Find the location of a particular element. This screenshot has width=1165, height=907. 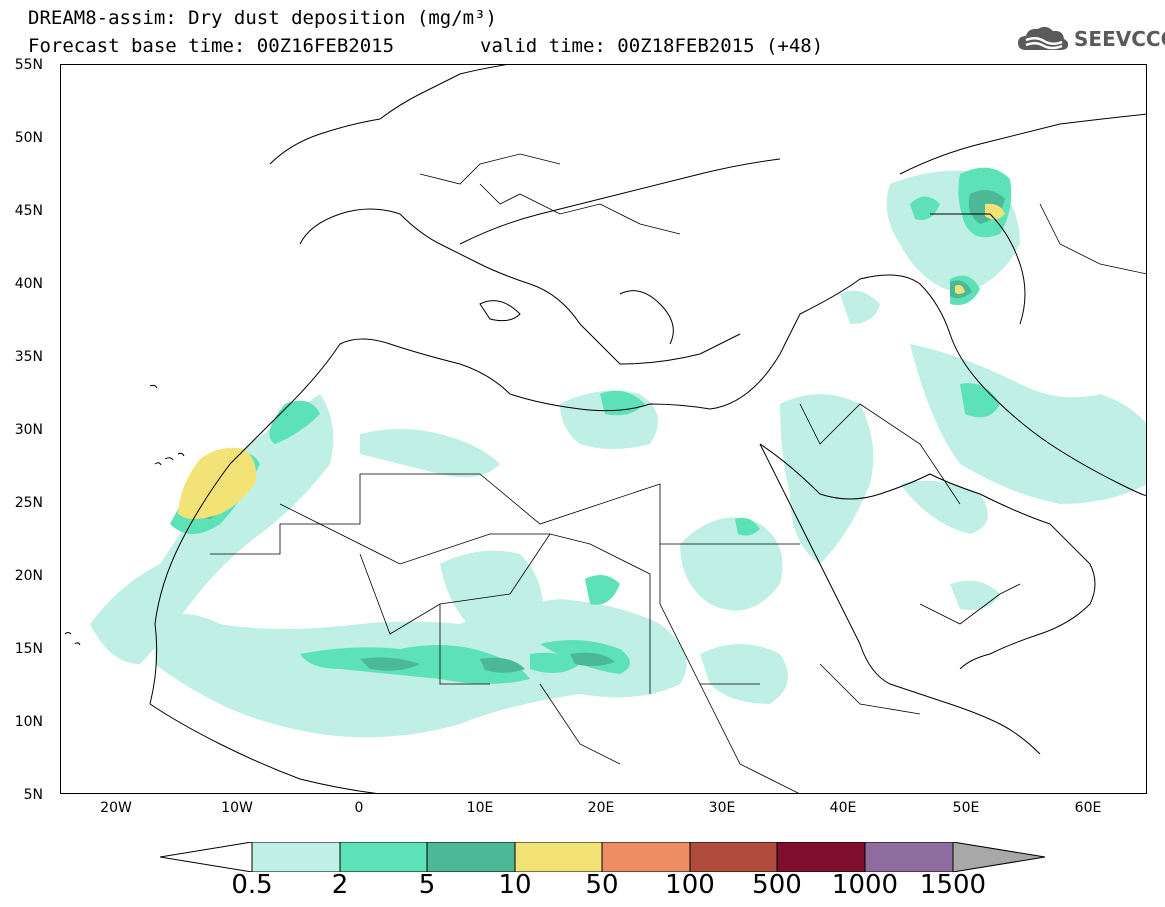

seevccc-logo: SEEVCCC is located at coordinates (1090, 39).